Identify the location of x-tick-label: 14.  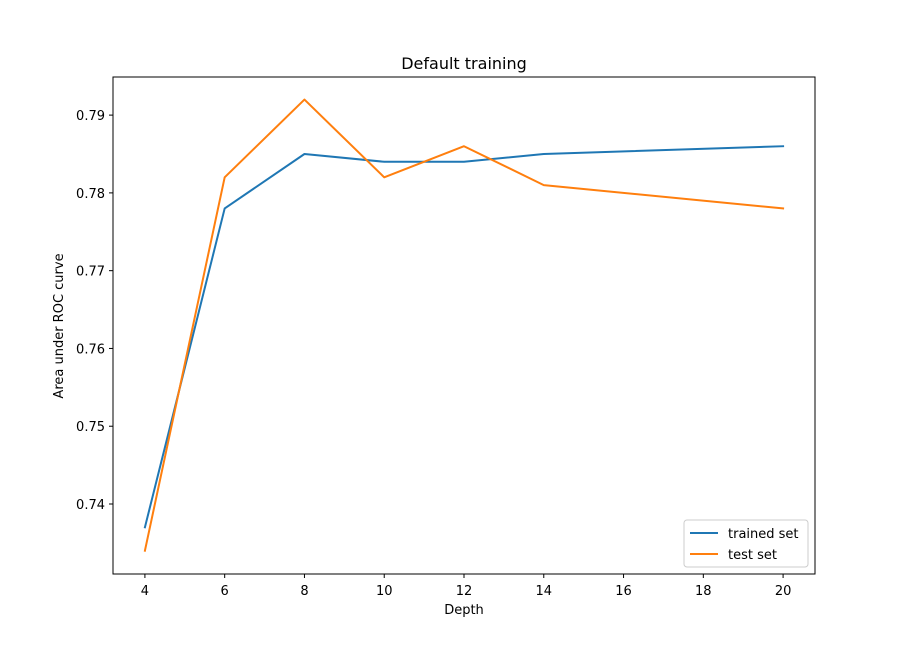
(543, 591).